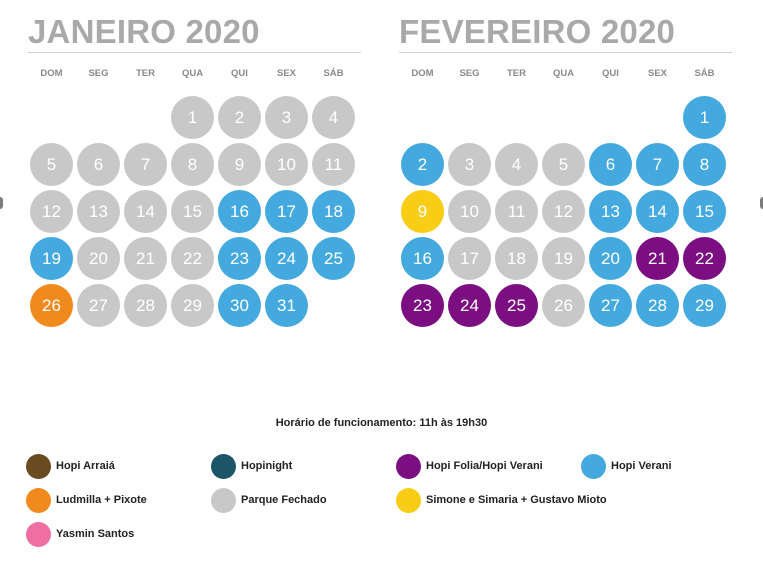 This screenshot has height=577, width=763. What do you see at coordinates (144, 31) in the screenshot?
I see `month-title: JANEIRO 2020` at bounding box center [144, 31].